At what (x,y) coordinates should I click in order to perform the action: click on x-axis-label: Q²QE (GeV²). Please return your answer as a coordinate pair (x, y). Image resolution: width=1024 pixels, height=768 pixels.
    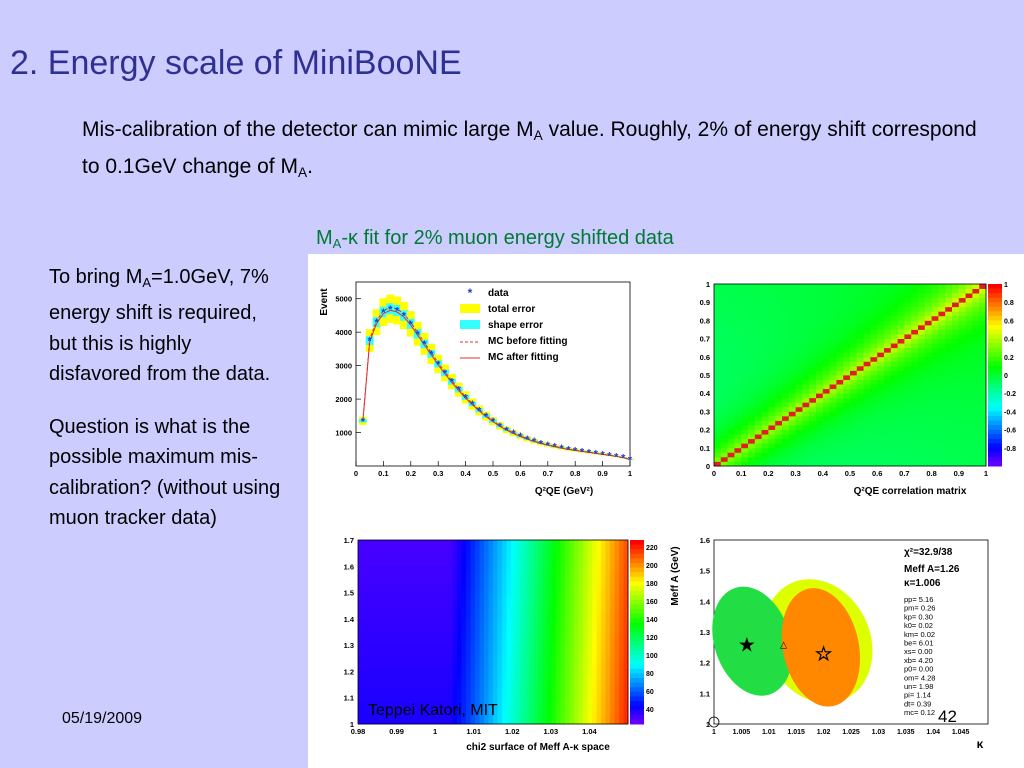
    Looking at the image, I should click on (564, 491).